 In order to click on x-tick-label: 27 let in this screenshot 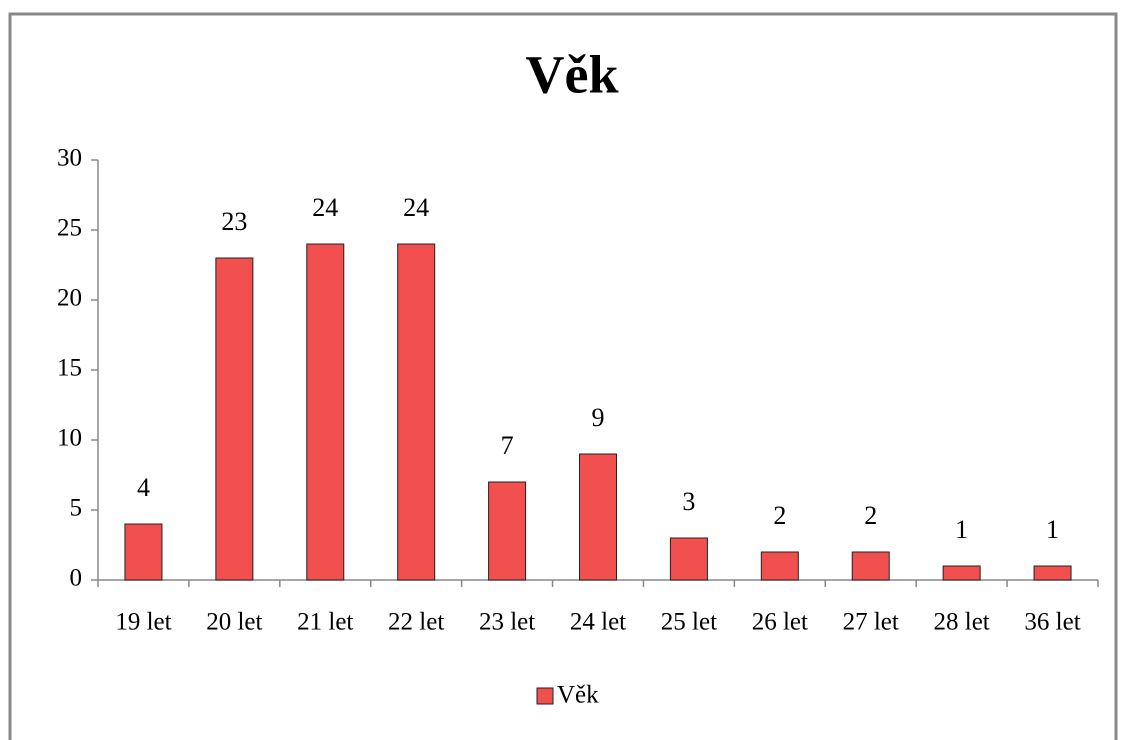, I will do `click(871, 622)`.